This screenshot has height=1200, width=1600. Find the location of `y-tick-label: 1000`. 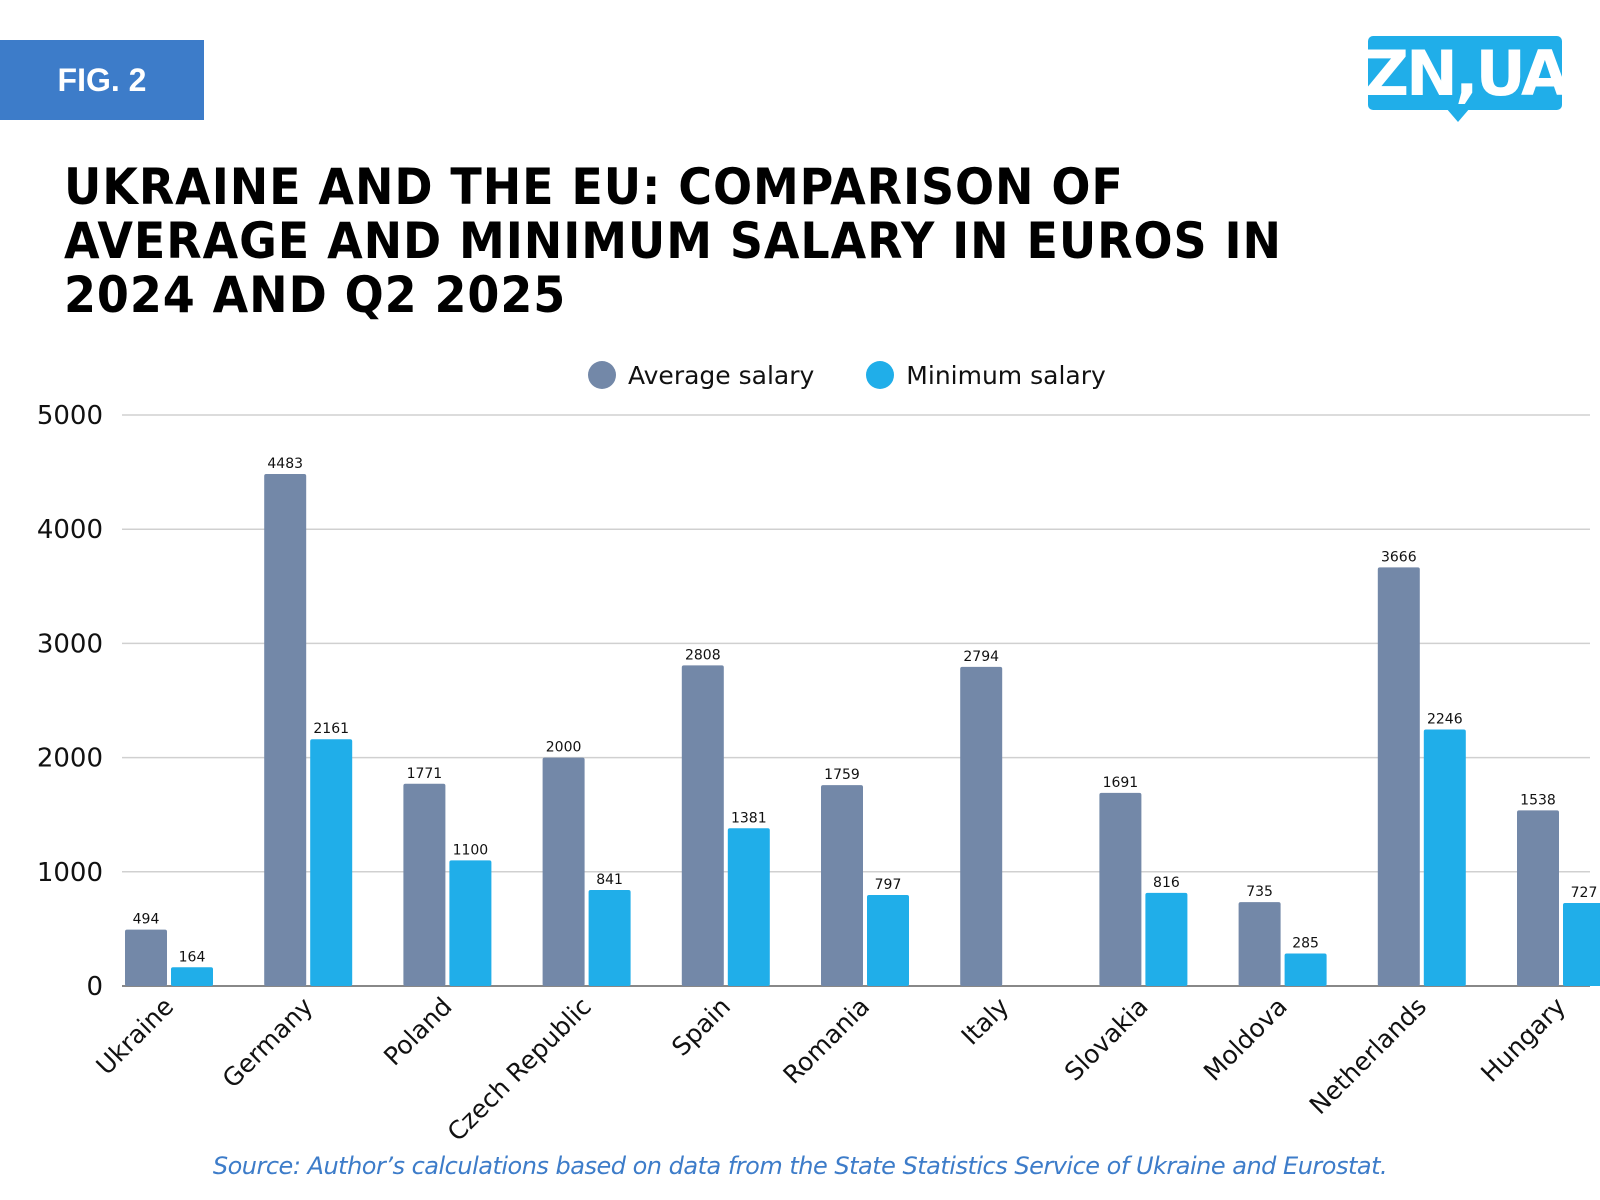

y-tick-label: 1000 is located at coordinates (70, 873).